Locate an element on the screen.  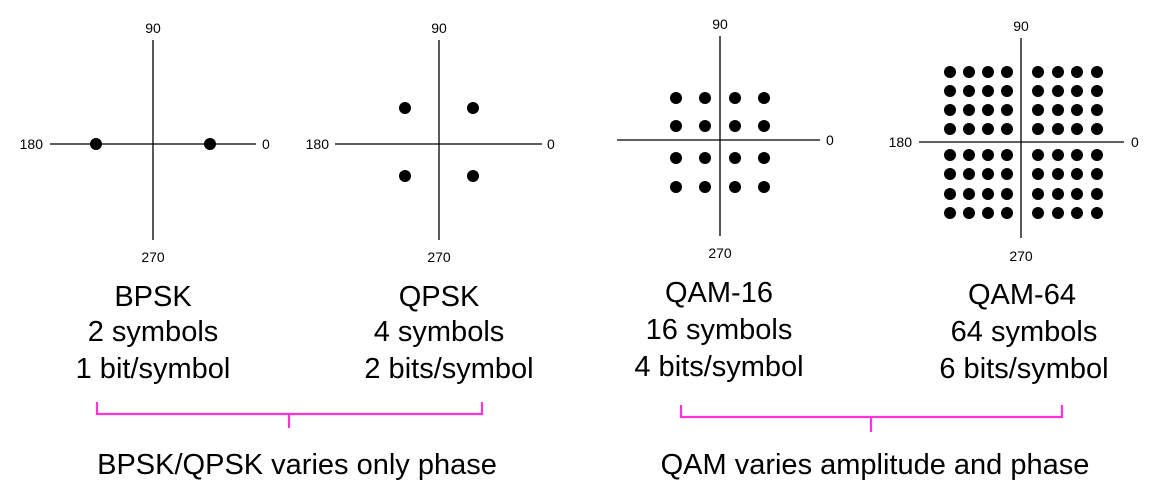
qpsk-point is located at coordinates (405, 176).